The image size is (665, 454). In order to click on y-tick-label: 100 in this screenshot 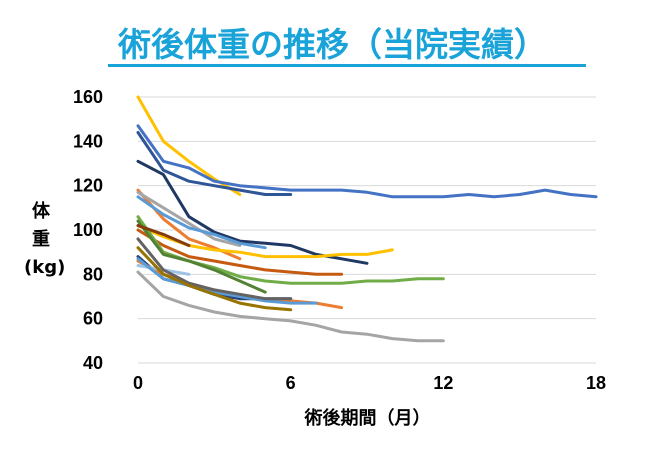, I will do `click(88, 230)`.